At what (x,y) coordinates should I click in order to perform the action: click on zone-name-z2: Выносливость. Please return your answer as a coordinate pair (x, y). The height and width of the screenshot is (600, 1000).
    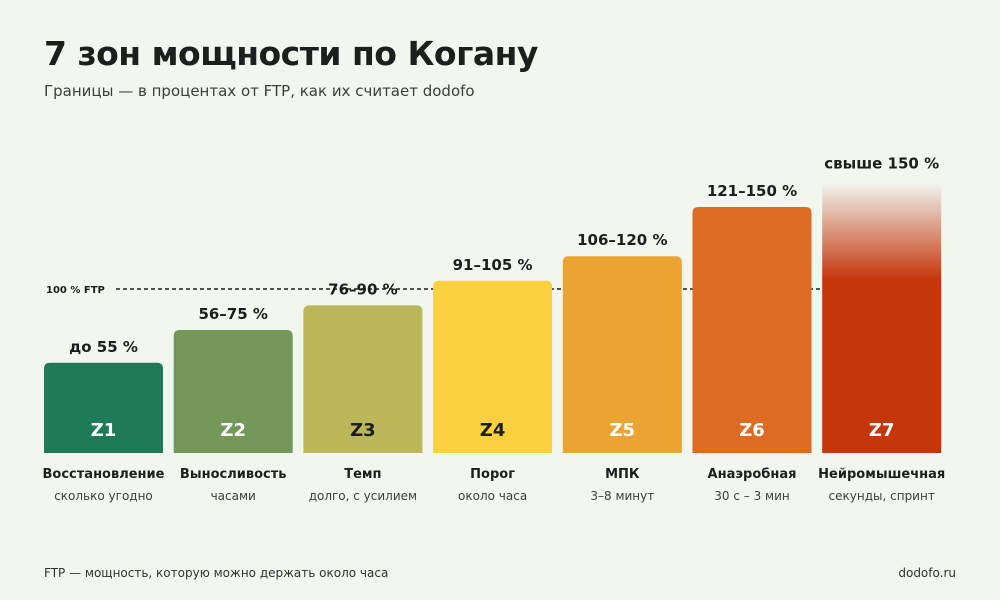
    Looking at the image, I should click on (233, 474).